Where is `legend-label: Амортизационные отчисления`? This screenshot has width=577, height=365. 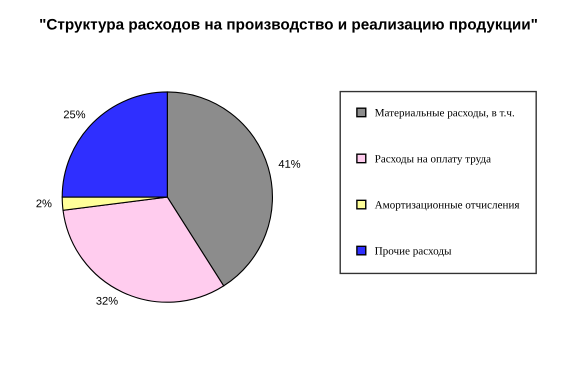
legend-label: Амортизационные отчисления is located at coordinates (447, 206).